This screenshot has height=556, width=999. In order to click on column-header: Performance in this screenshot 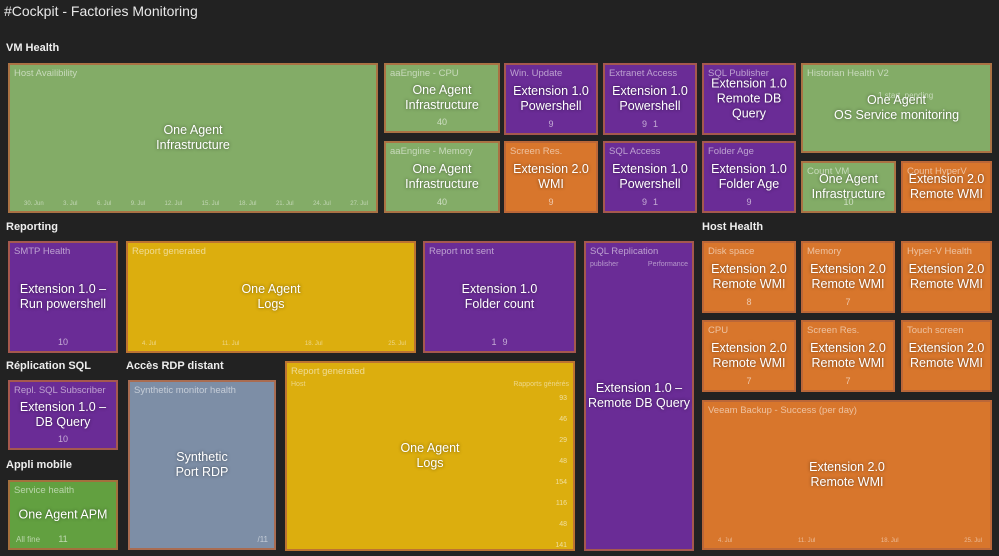, I will do `click(667, 264)`.